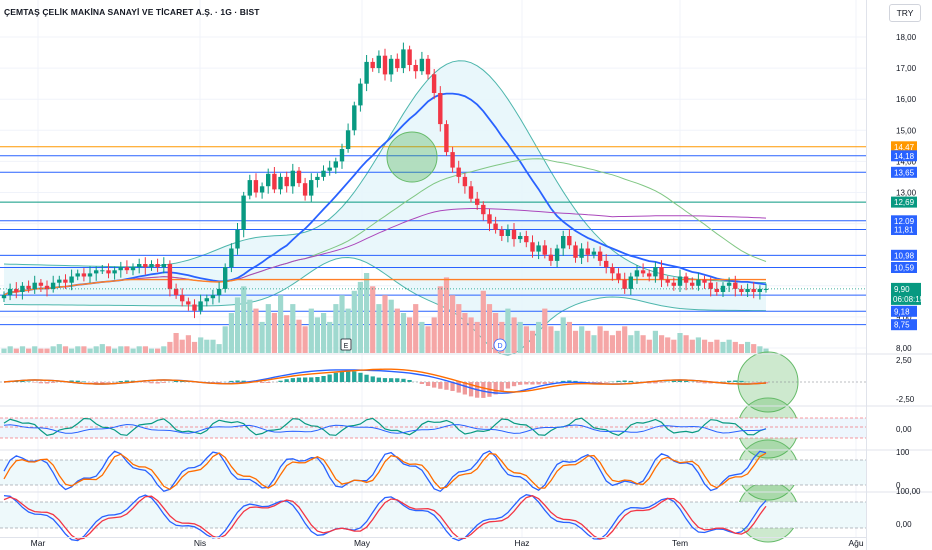 The width and height of the screenshot is (932, 550). Describe the element at coordinates (904, 429) in the screenshot. I see `panel-tick-oscillator-1: 0,00` at that location.